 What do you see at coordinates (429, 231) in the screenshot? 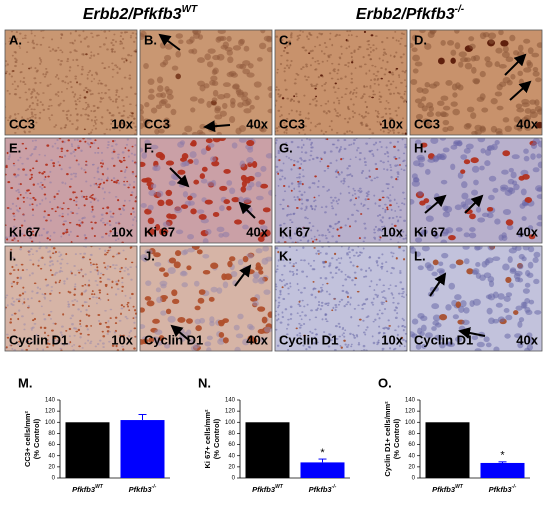
I see `stain-label: Ki 67` at bounding box center [429, 231].